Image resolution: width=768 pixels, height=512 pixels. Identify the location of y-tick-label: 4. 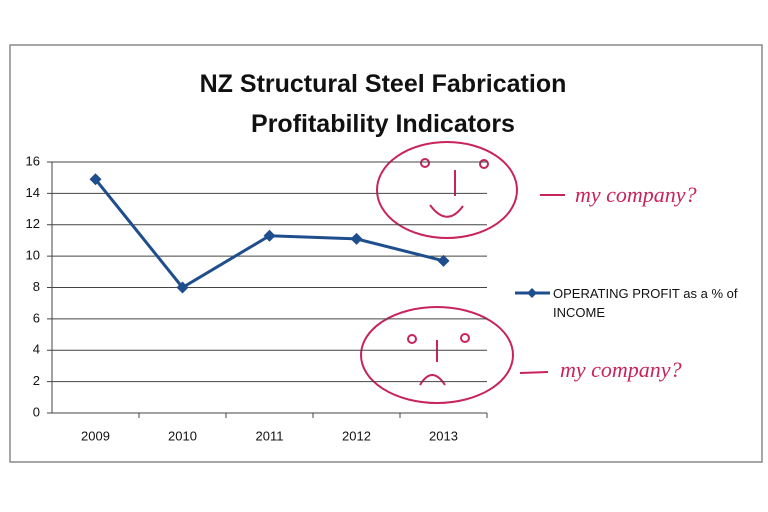
(36, 349).